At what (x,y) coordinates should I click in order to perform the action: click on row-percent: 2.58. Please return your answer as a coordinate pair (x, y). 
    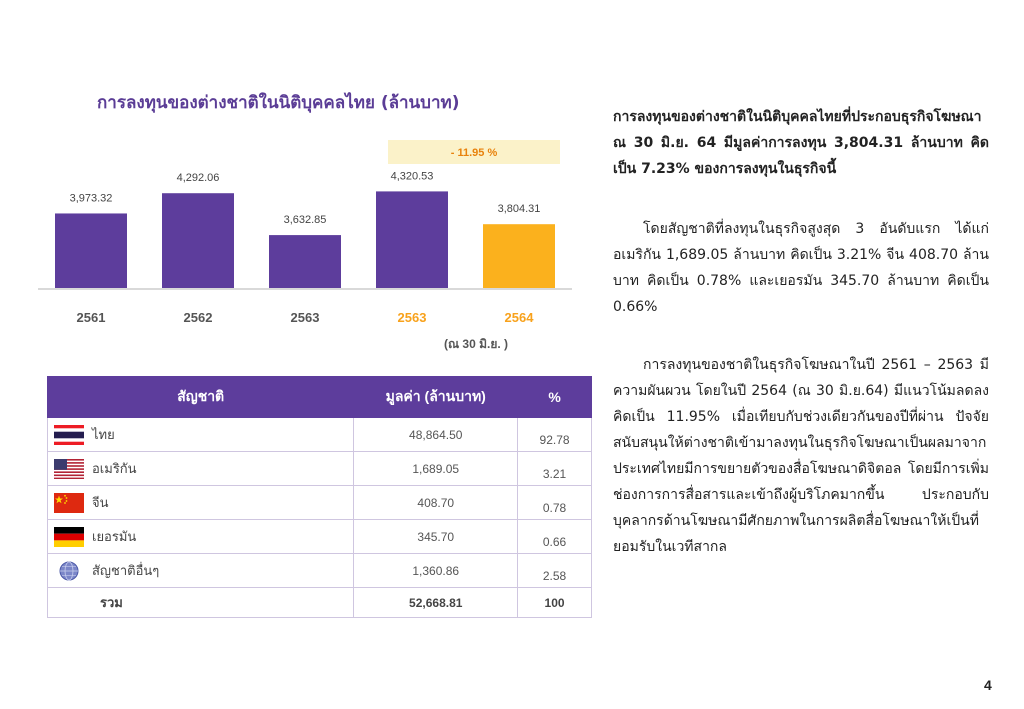
    Looking at the image, I should click on (554, 570).